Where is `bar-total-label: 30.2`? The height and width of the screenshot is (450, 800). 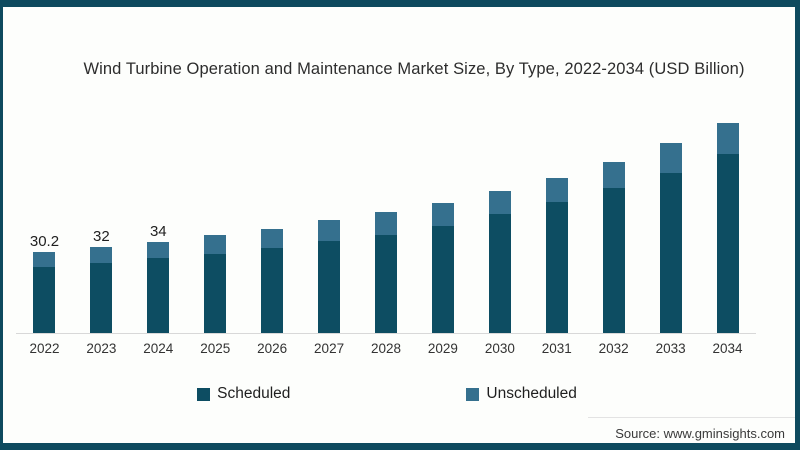
bar-total-label: 30.2 is located at coordinates (44, 241).